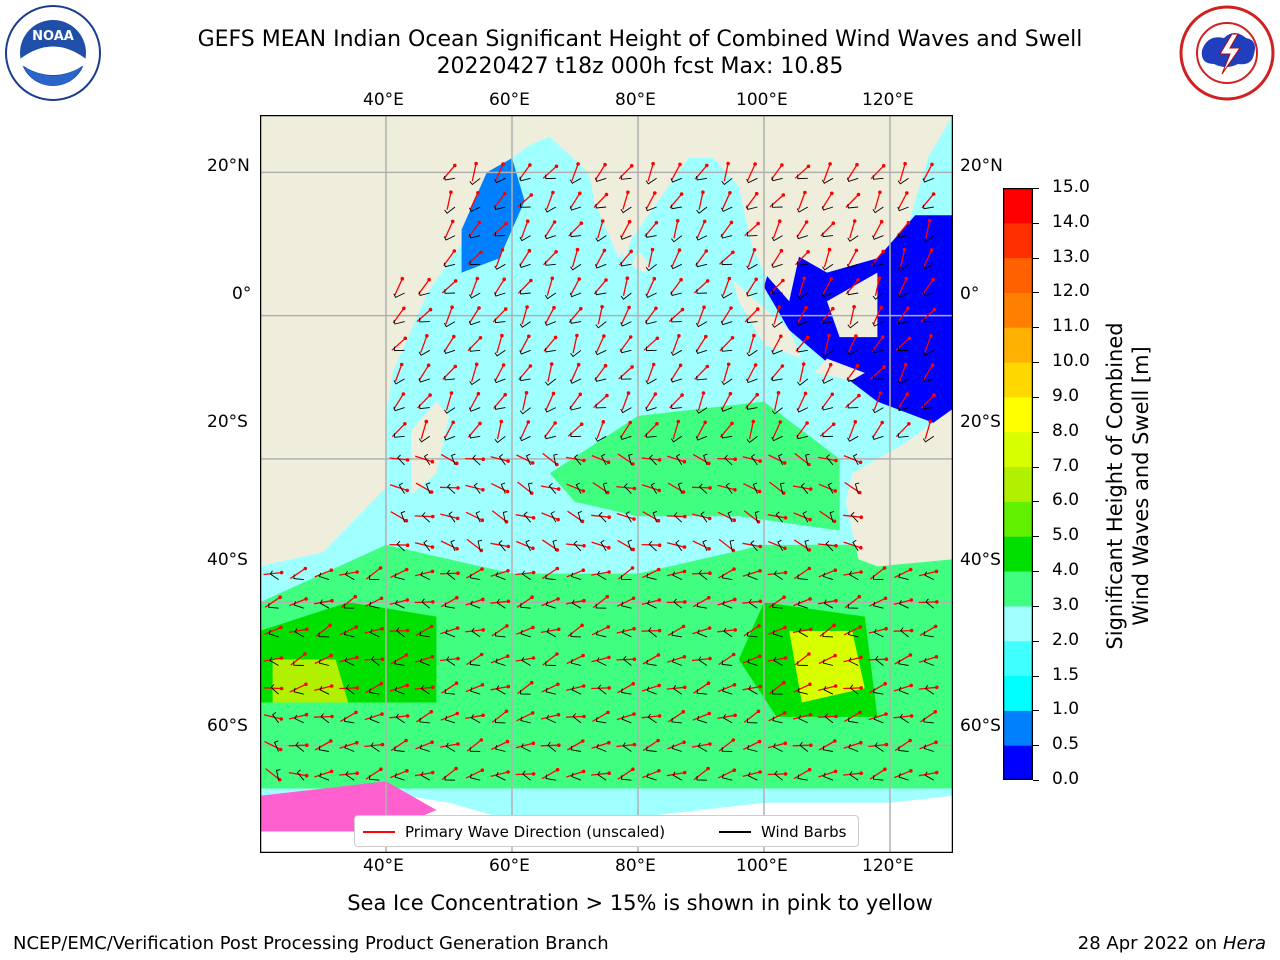 Image resolution: width=1280 pixels, height=960 pixels. I want to click on lon-tick-bottom: 120°E, so click(888, 866).